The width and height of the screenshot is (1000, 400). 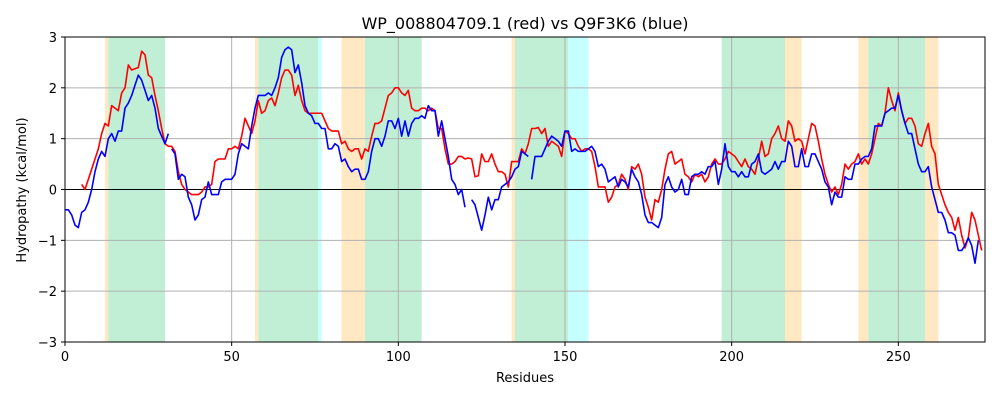 What do you see at coordinates (22, 189) in the screenshot?
I see `y-axis-label: Hydropathy (kcal/mol)` at bounding box center [22, 189].